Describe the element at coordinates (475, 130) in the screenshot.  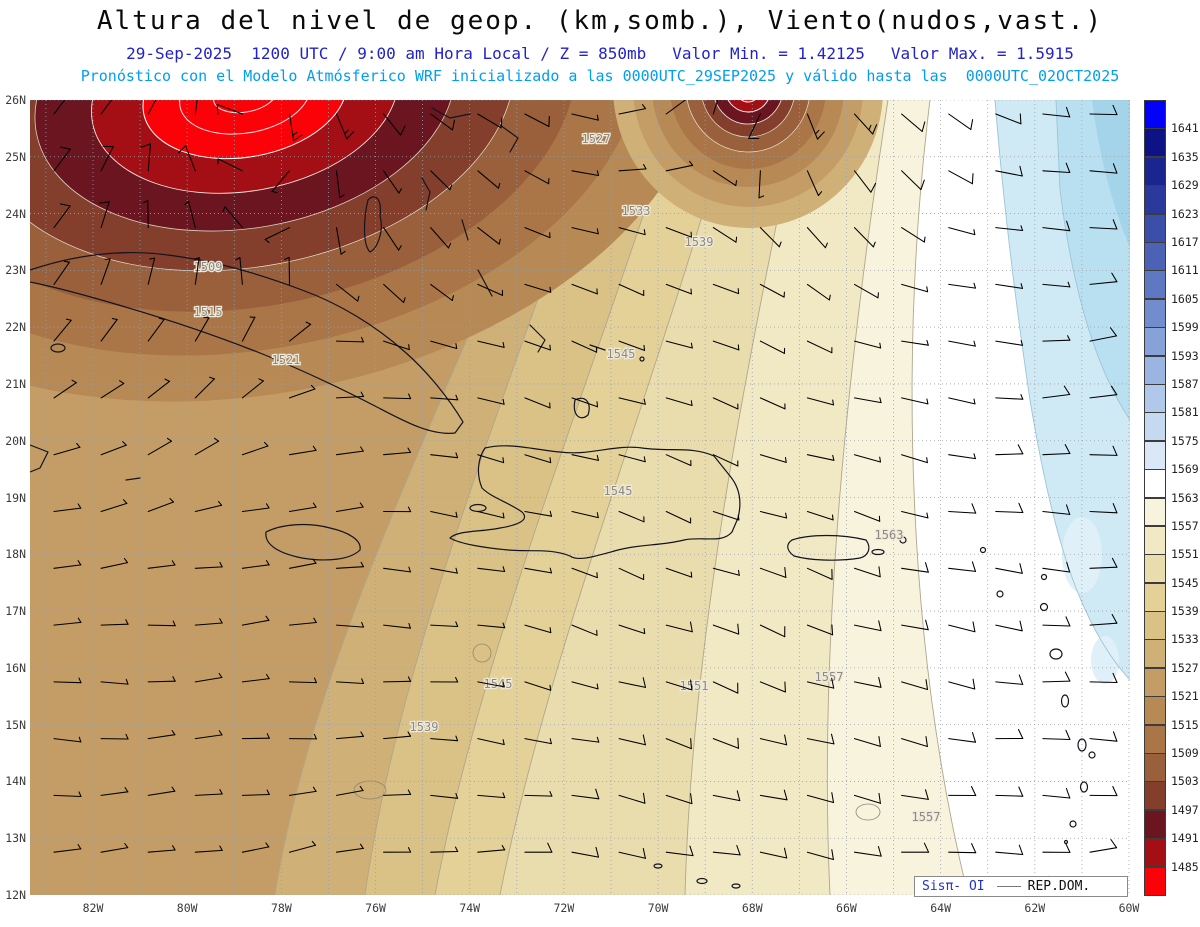
I see `bahamas-north-coastline` at that location.